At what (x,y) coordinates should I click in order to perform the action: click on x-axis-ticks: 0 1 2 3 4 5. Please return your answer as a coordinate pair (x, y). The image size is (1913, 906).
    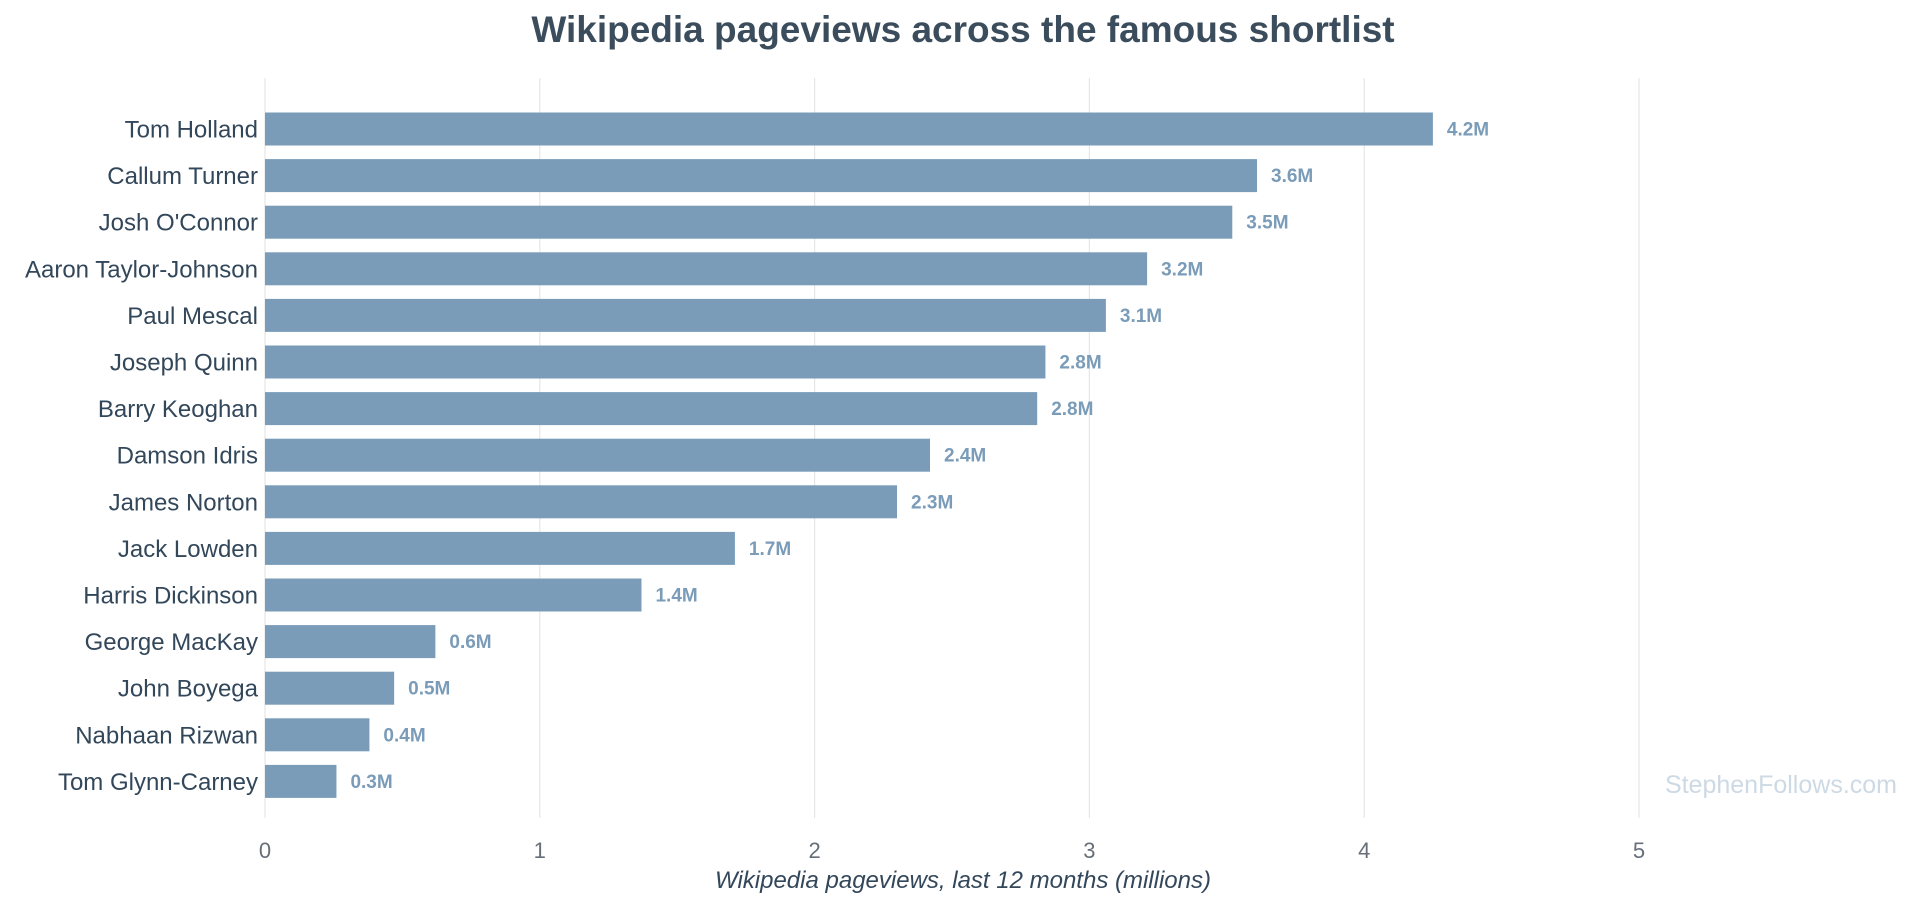
    Looking at the image, I should click on (952, 850).